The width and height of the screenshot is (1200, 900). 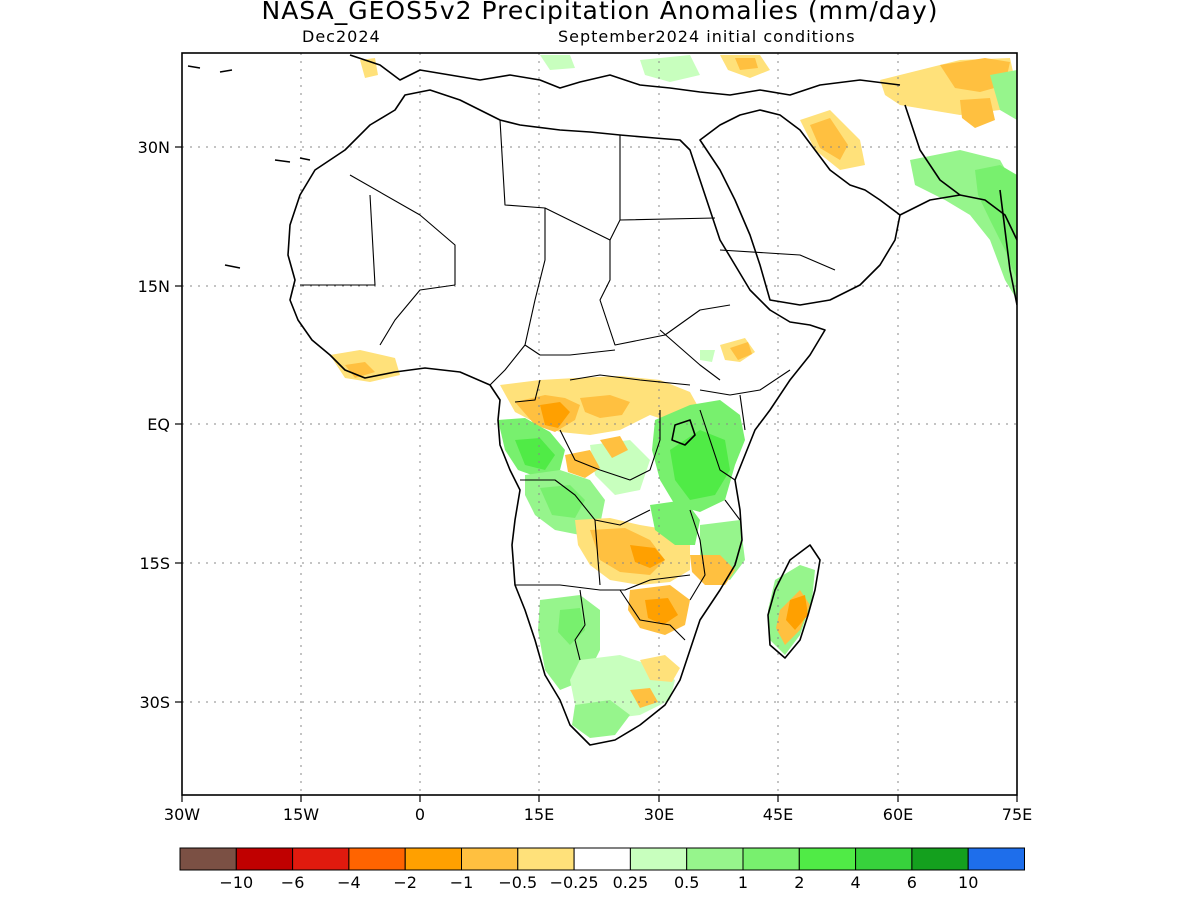 What do you see at coordinates (301, 814) in the screenshot?
I see `lon-tick-label: 15W` at bounding box center [301, 814].